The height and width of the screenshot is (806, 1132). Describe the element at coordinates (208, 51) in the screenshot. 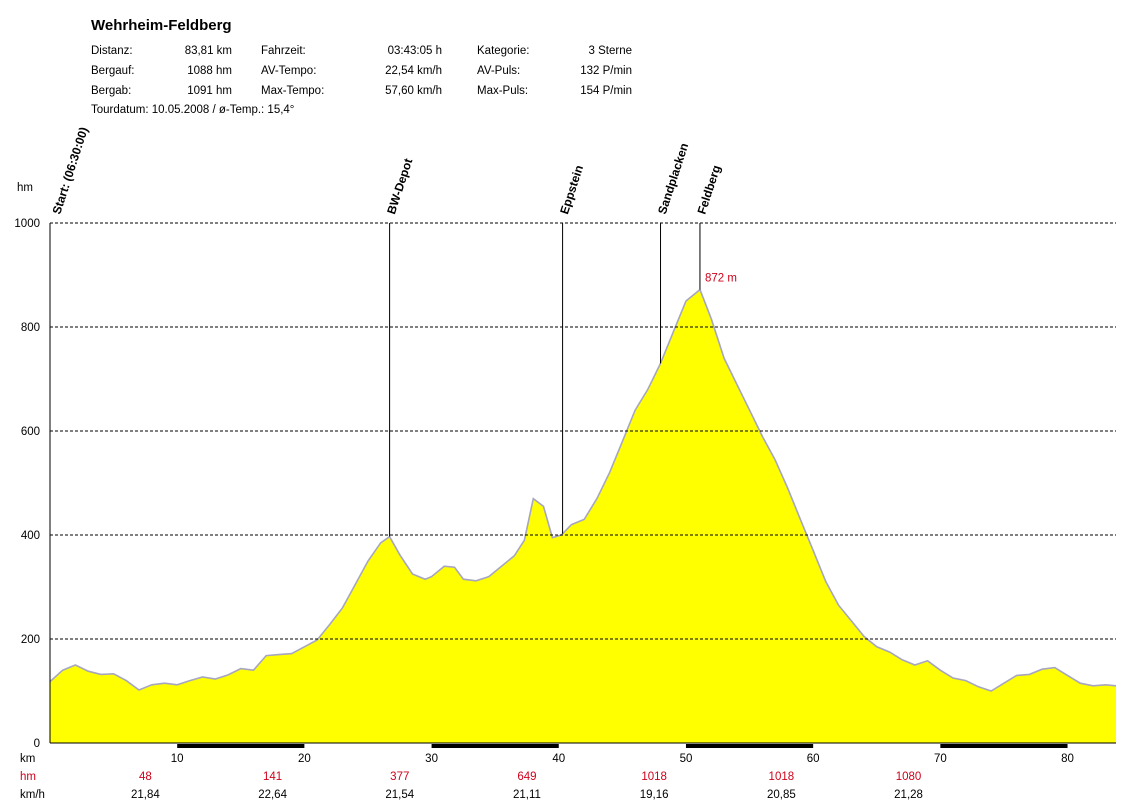

I see `distanz-value: 83,81 km` at that location.